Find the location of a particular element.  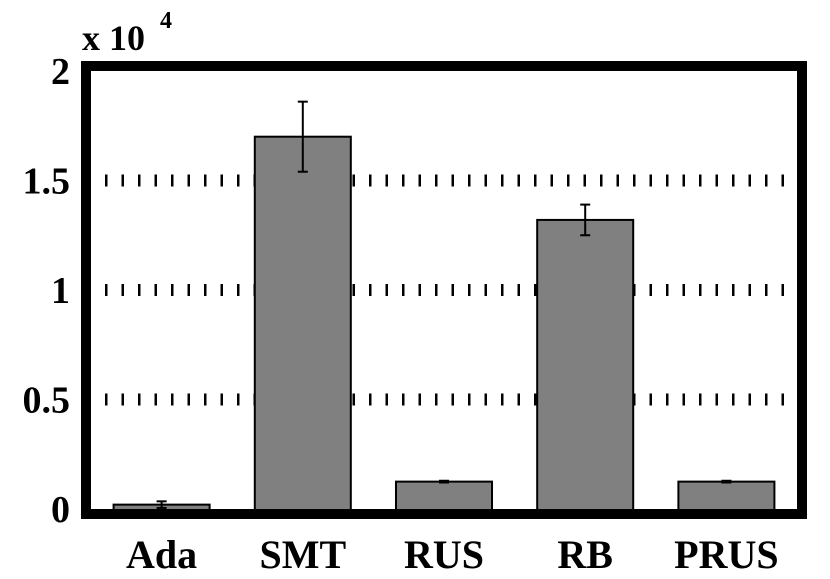

y-tick-label: 0 is located at coordinates (60, 510).